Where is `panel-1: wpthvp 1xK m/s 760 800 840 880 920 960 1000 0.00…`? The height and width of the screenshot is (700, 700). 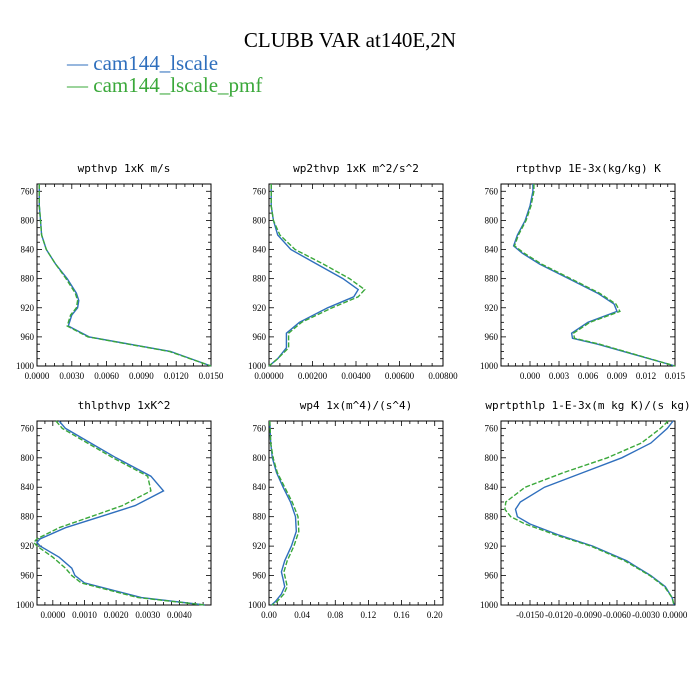
panel-1: wpthvp 1xK m/s 760 800 840 880 920 960 1000 0.00… is located at coordinates (120, 271).